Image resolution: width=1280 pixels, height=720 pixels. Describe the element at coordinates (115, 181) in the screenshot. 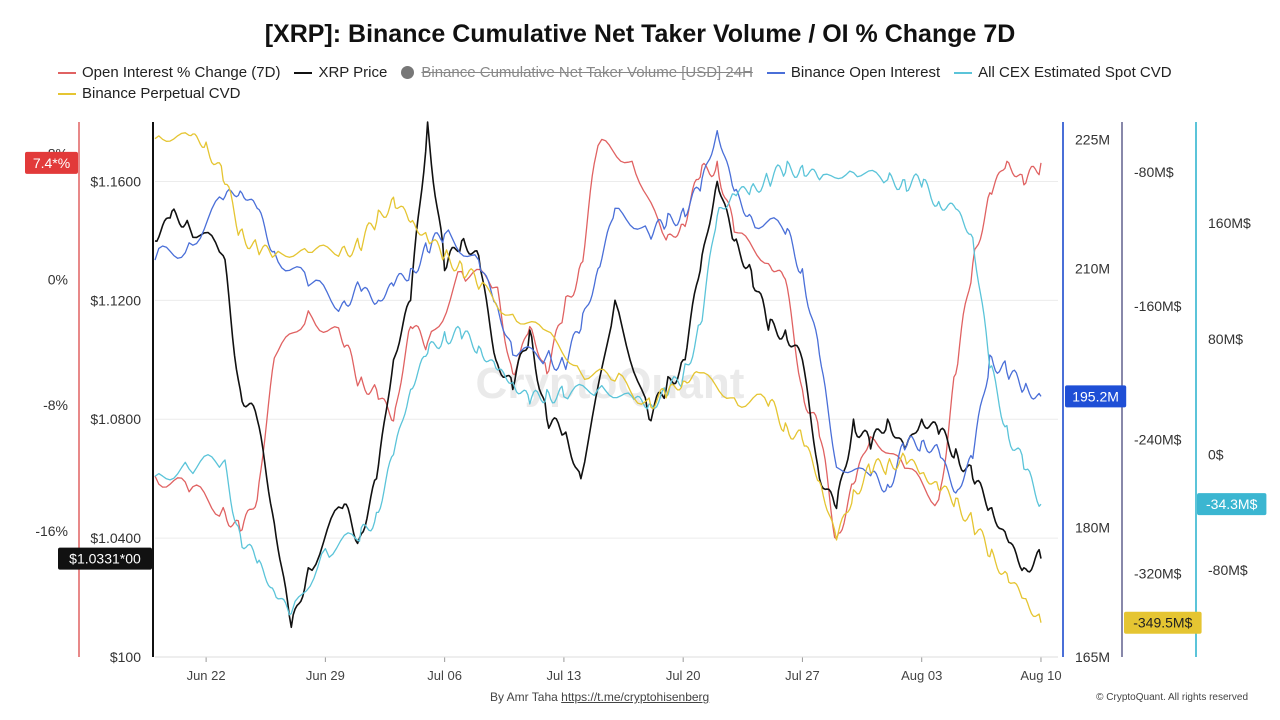

I see `price-tick-label: $1.1600` at that location.